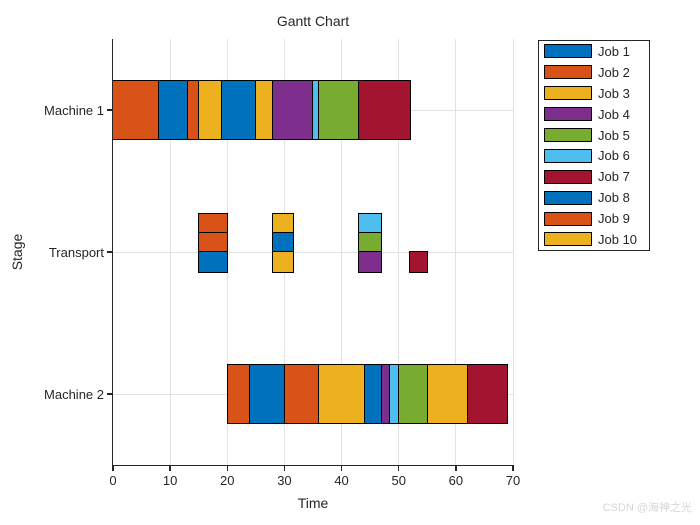 This screenshot has width=700, height=525. I want to click on legend-entry: Job 2, so click(594, 72).